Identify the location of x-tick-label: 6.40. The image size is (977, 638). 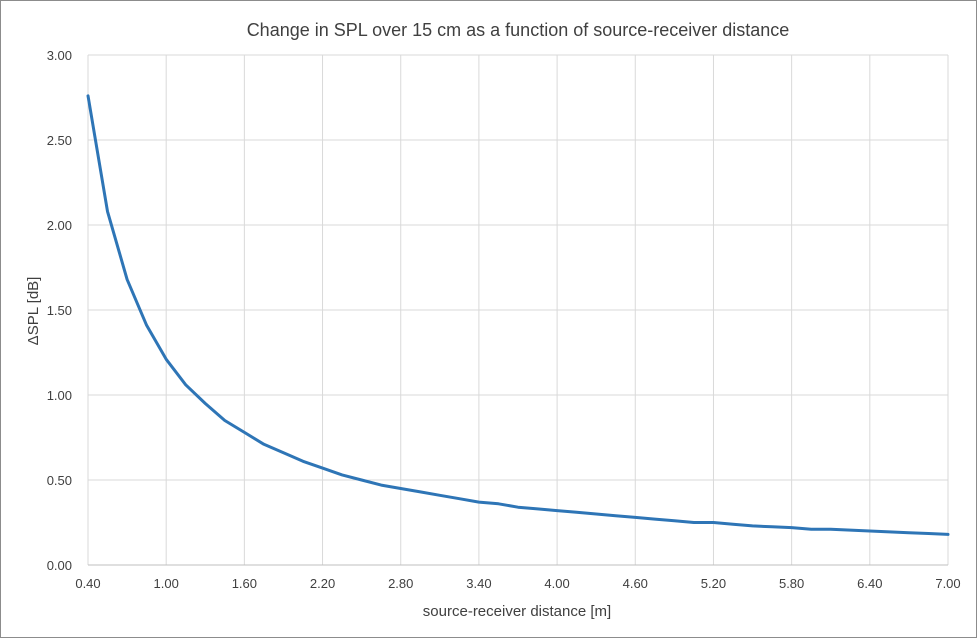
(869, 583).